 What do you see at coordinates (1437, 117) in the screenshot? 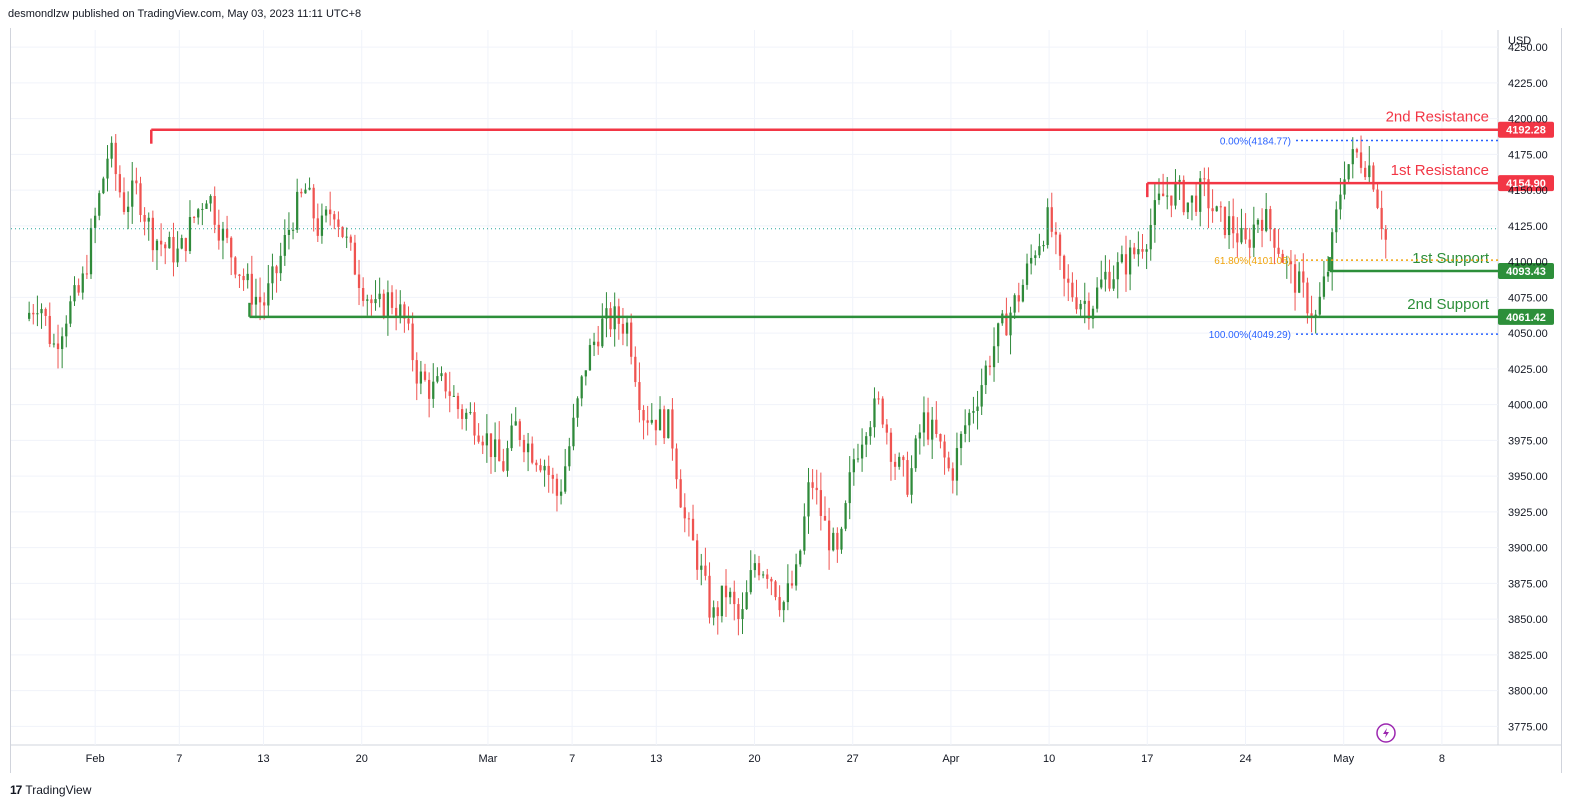
I see `level-label: 2nd Resistance` at bounding box center [1437, 117].